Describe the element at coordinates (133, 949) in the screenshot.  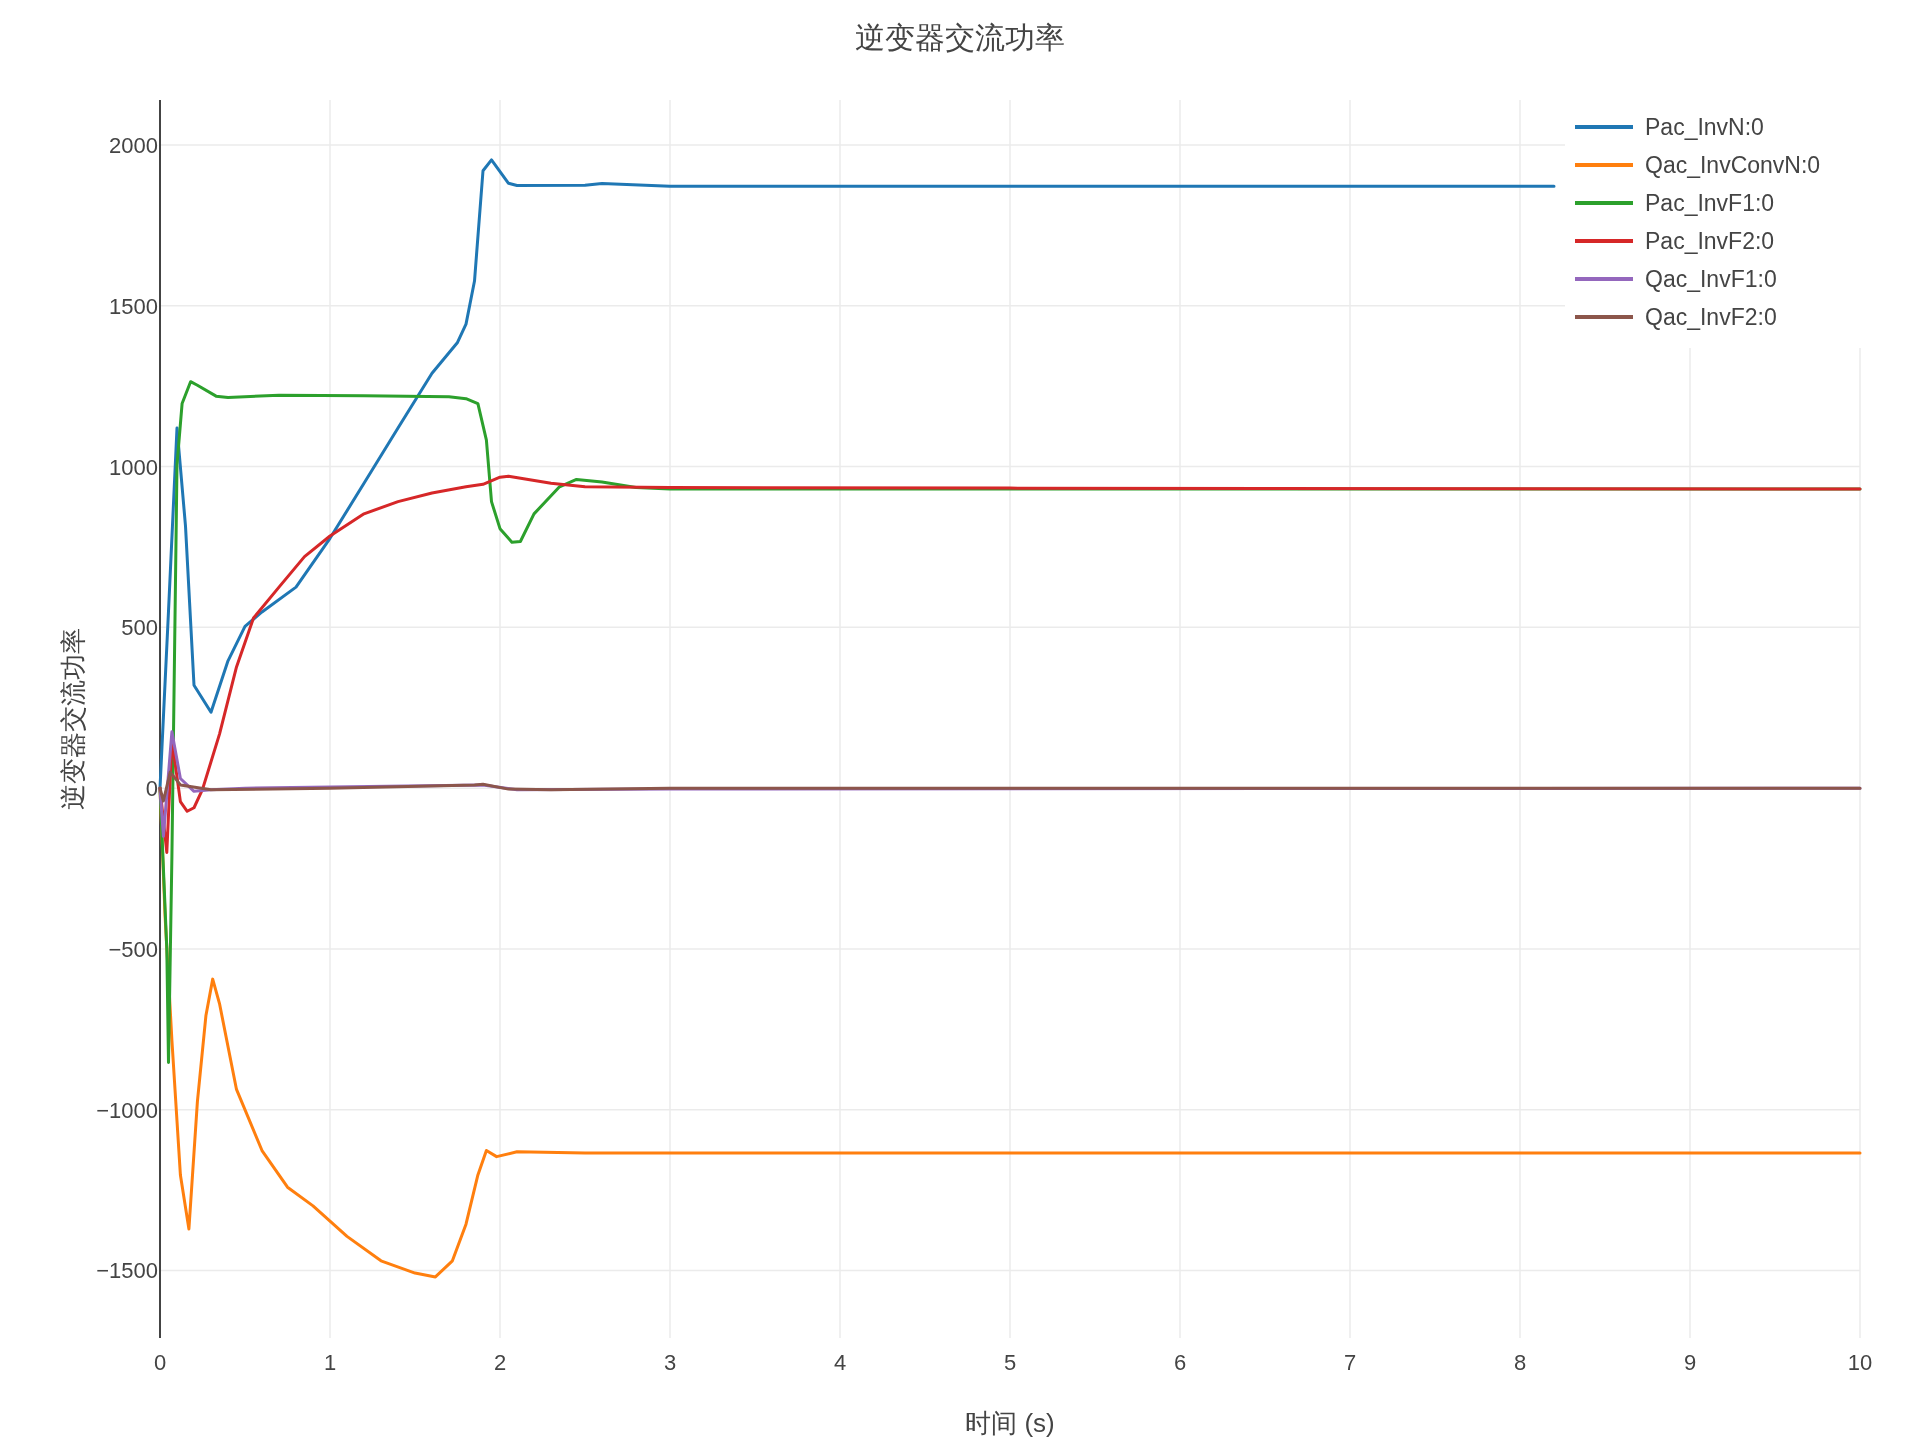
I see `y-tick-label: −500` at that location.